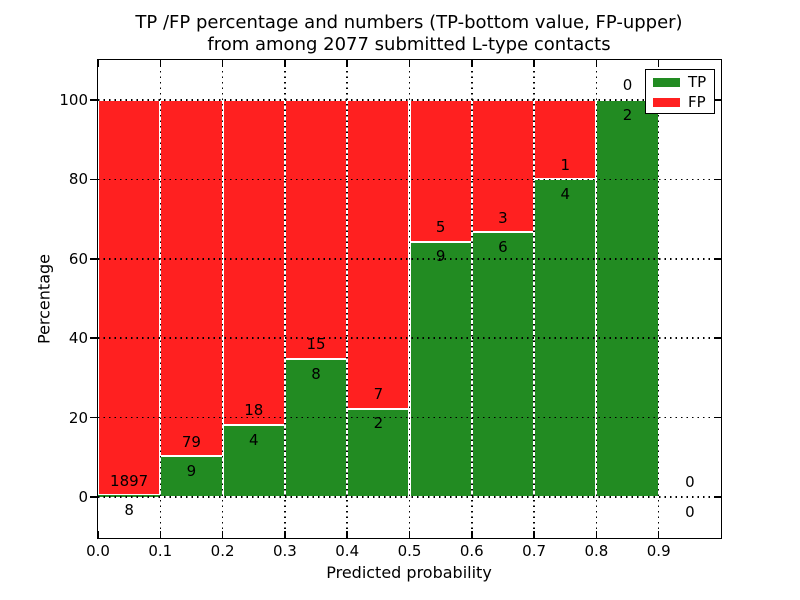 Image resolution: width=800 pixels, height=600 pixels. Describe the element at coordinates (690, 511) in the screenshot. I see `tp-count-label: 0` at that location.